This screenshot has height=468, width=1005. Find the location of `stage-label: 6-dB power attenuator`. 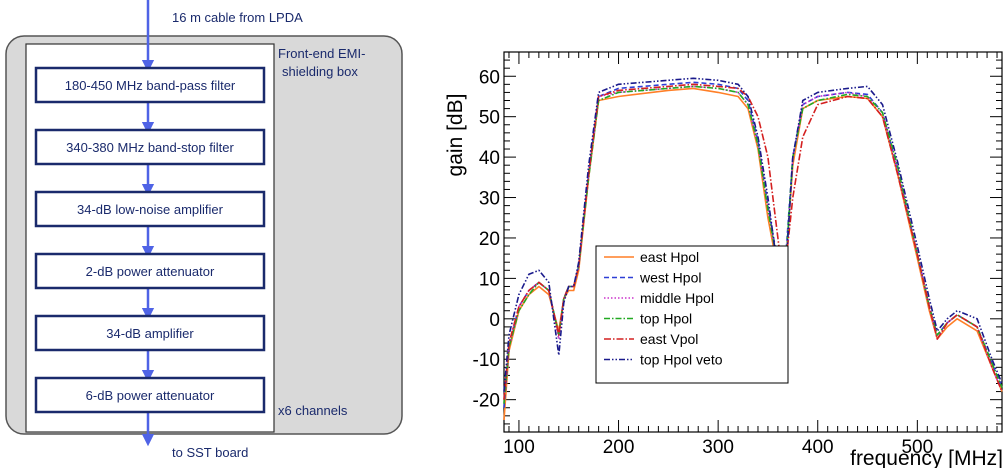

stage-label: 6-dB power attenuator is located at coordinates (150, 395).